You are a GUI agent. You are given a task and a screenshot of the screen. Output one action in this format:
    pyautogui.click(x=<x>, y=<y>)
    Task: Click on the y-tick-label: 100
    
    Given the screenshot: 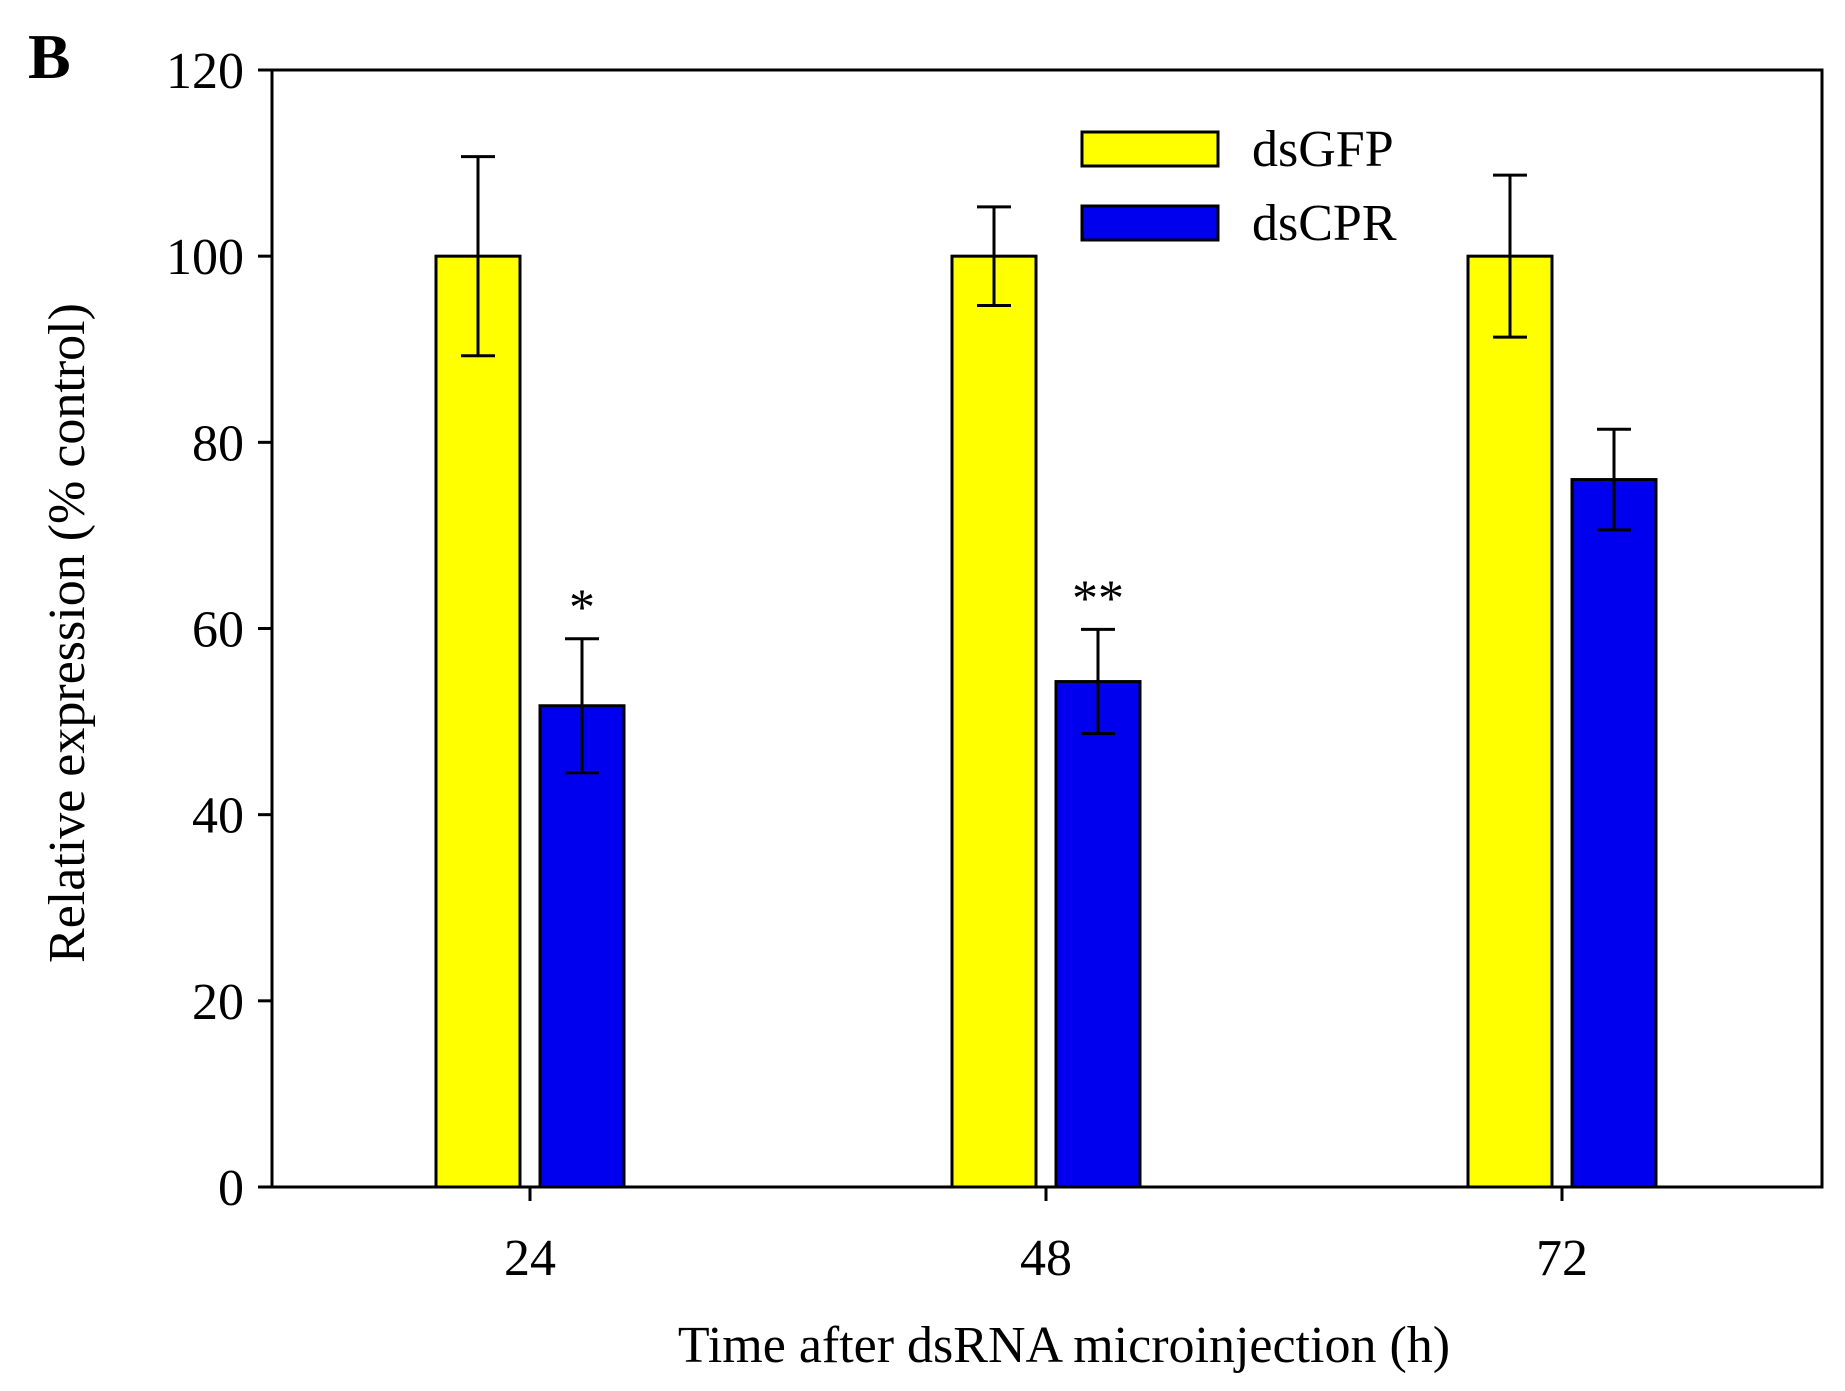 What is the action you would take?
    pyautogui.click(x=205, y=257)
    